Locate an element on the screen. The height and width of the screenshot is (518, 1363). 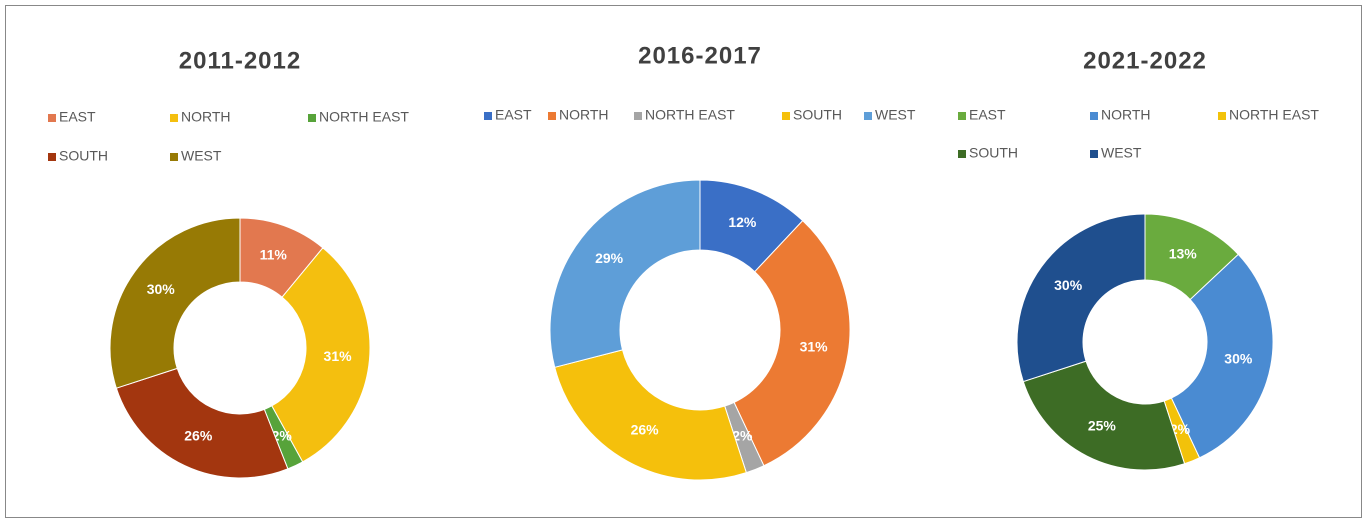
data-label: 11% is located at coordinates (274, 254).